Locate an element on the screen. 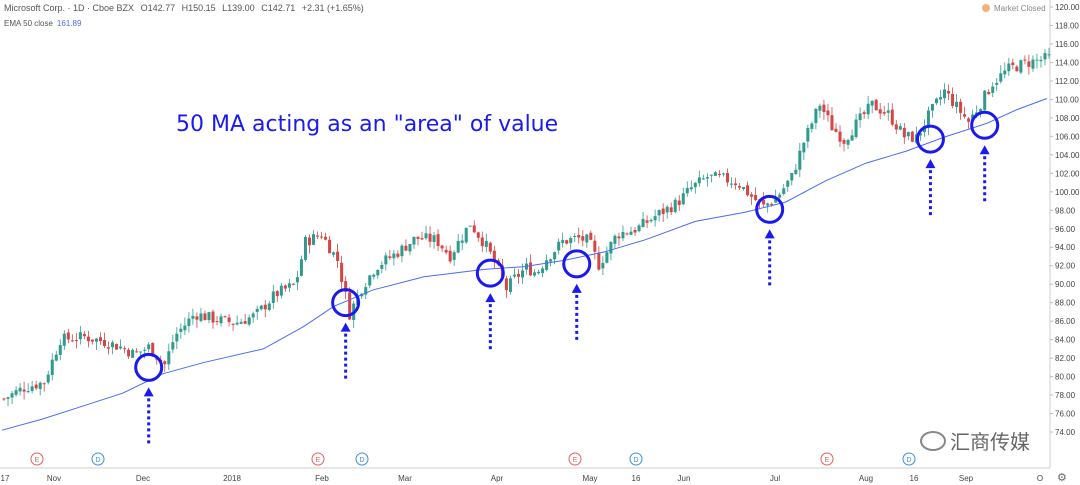 The width and height of the screenshot is (1080, 485). y-tick-label: 86.00 is located at coordinates (1065, 321).